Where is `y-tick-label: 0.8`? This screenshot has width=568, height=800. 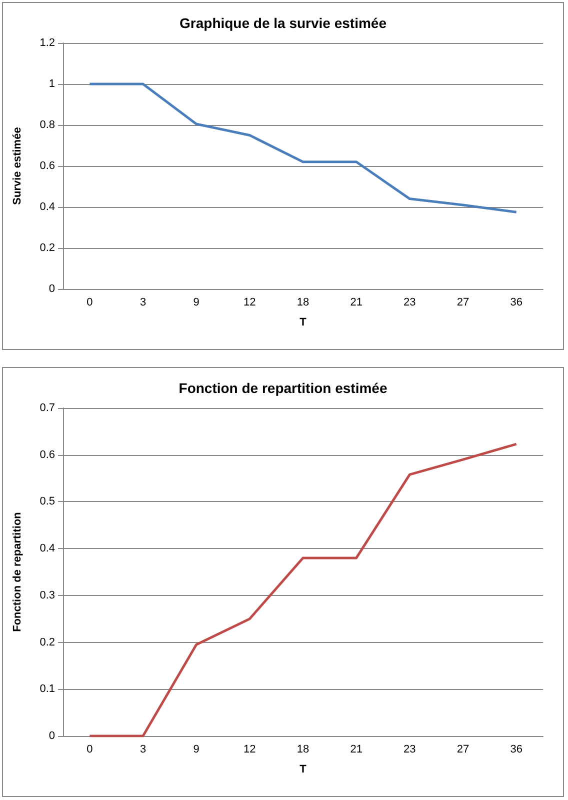
y-tick-label: 0.8 is located at coordinates (47, 125).